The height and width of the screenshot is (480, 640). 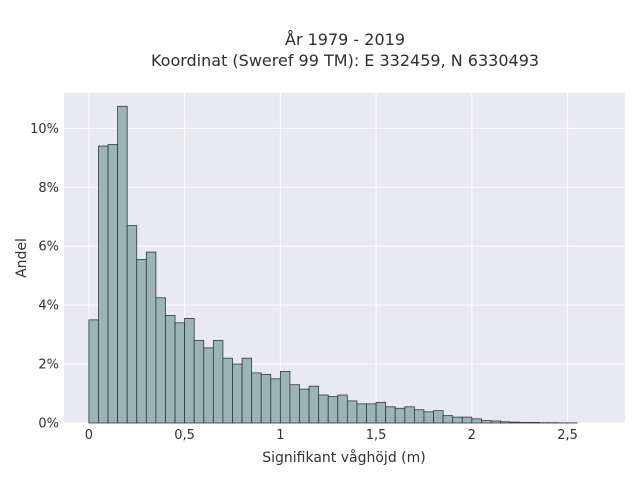 What do you see at coordinates (280, 435) in the screenshot?
I see `x-tick-label-2: 1` at bounding box center [280, 435].